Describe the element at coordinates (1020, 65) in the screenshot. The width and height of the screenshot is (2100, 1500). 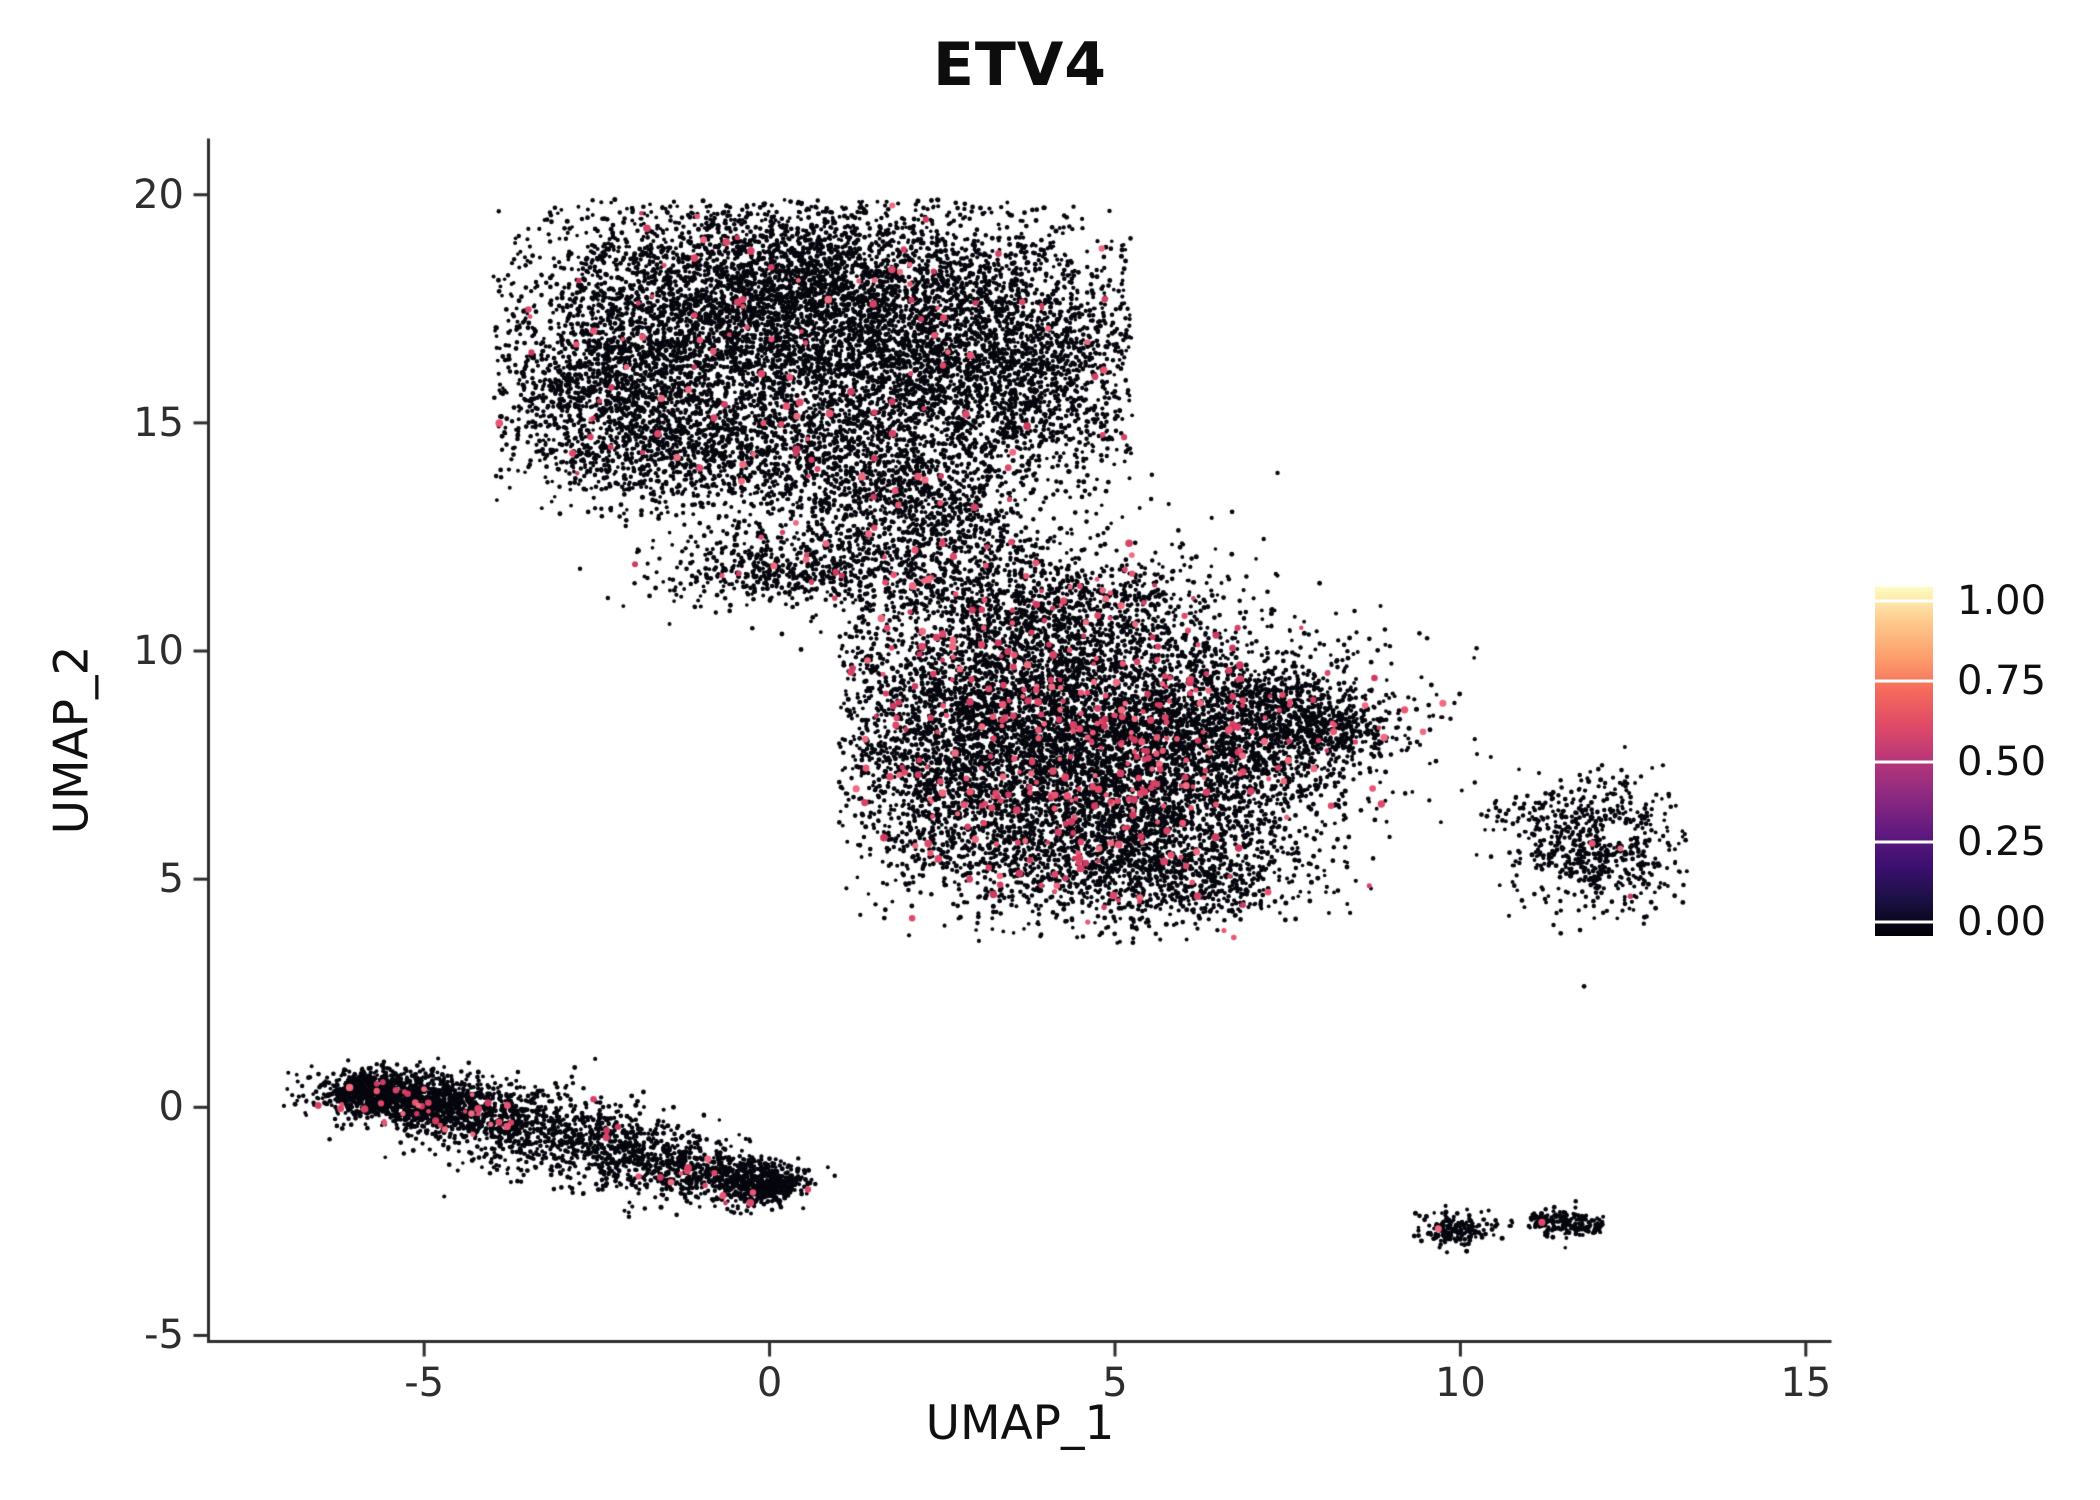
I see `plot-title: ETV4` at that location.